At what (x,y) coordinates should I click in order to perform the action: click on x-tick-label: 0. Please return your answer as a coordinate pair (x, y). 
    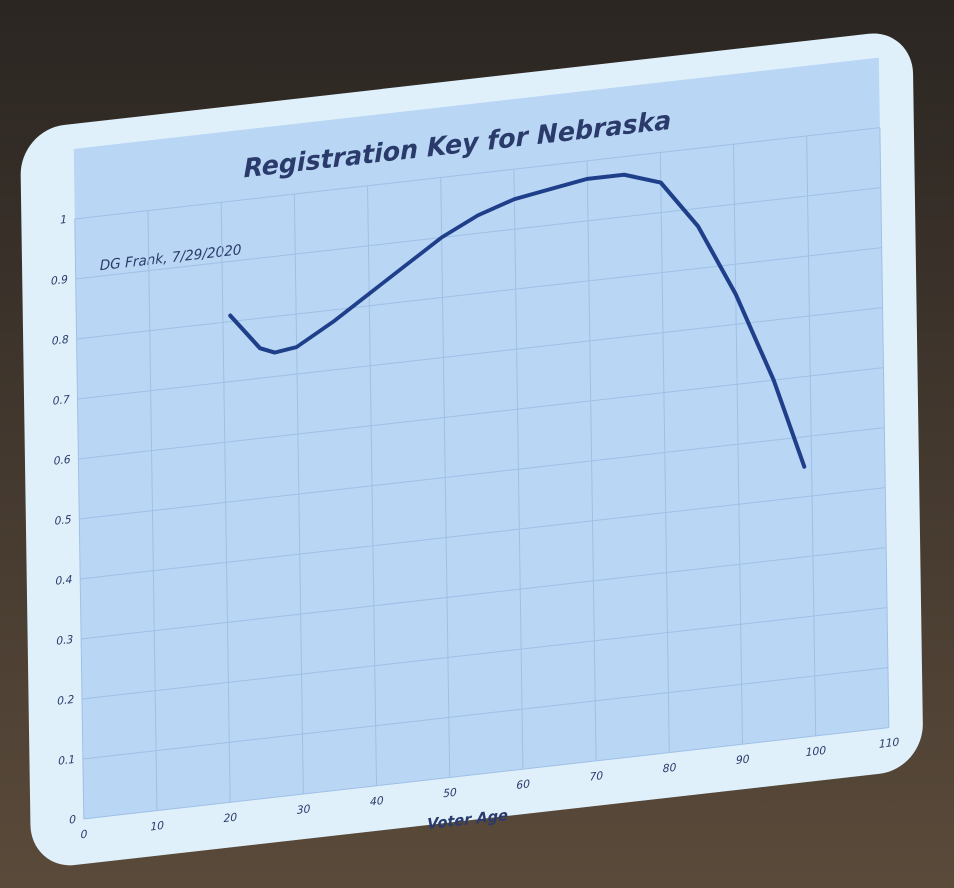
    Looking at the image, I should click on (84, 834).